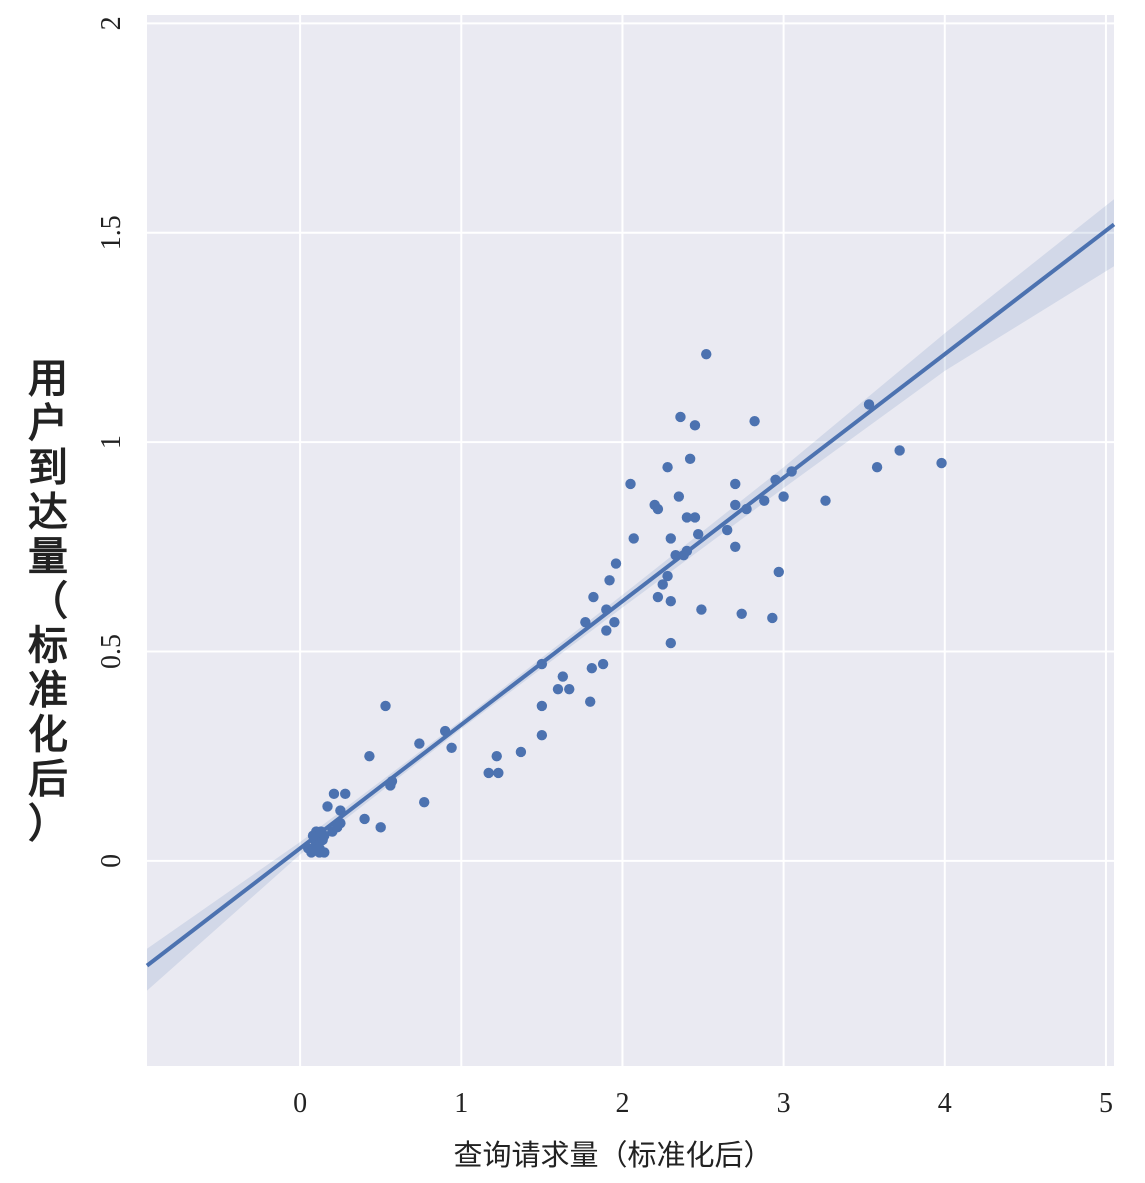  I want to click on x-tick-label-0: 0, so click(300, 1103).